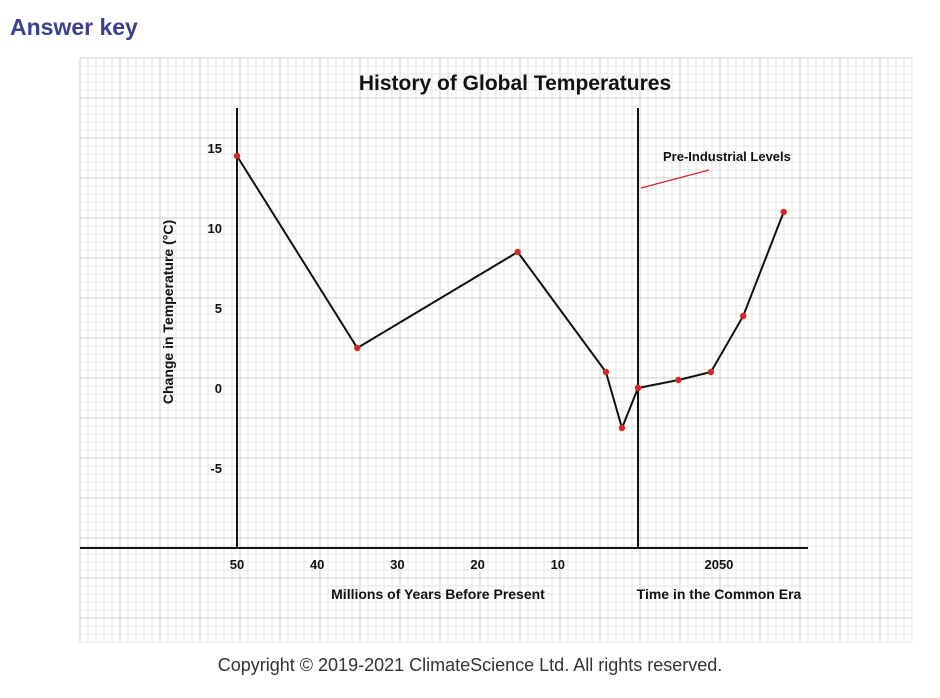  What do you see at coordinates (168, 312) in the screenshot?
I see `y-axis-label: Change in Temperature (°C)` at bounding box center [168, 312].